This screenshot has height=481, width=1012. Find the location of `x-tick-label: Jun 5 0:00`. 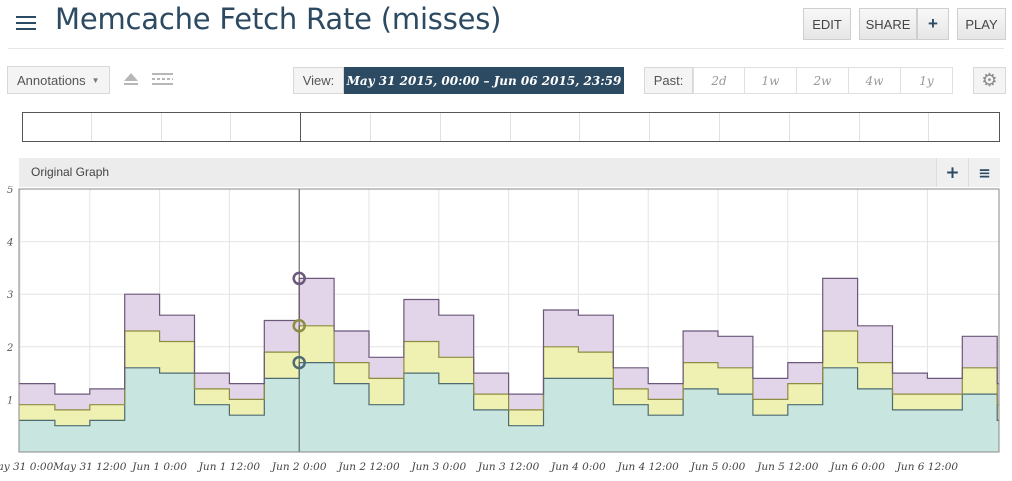

x-tick-label: Jun 5 0:00 is located at coordinates (717, 467).